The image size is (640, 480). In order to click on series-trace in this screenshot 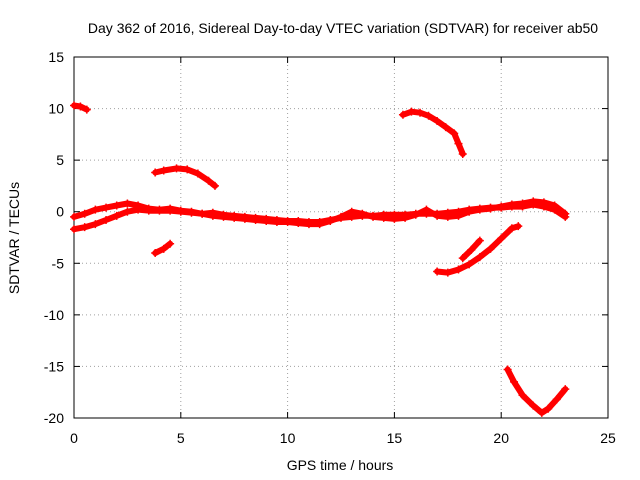, I will do `click(536, 391)`.